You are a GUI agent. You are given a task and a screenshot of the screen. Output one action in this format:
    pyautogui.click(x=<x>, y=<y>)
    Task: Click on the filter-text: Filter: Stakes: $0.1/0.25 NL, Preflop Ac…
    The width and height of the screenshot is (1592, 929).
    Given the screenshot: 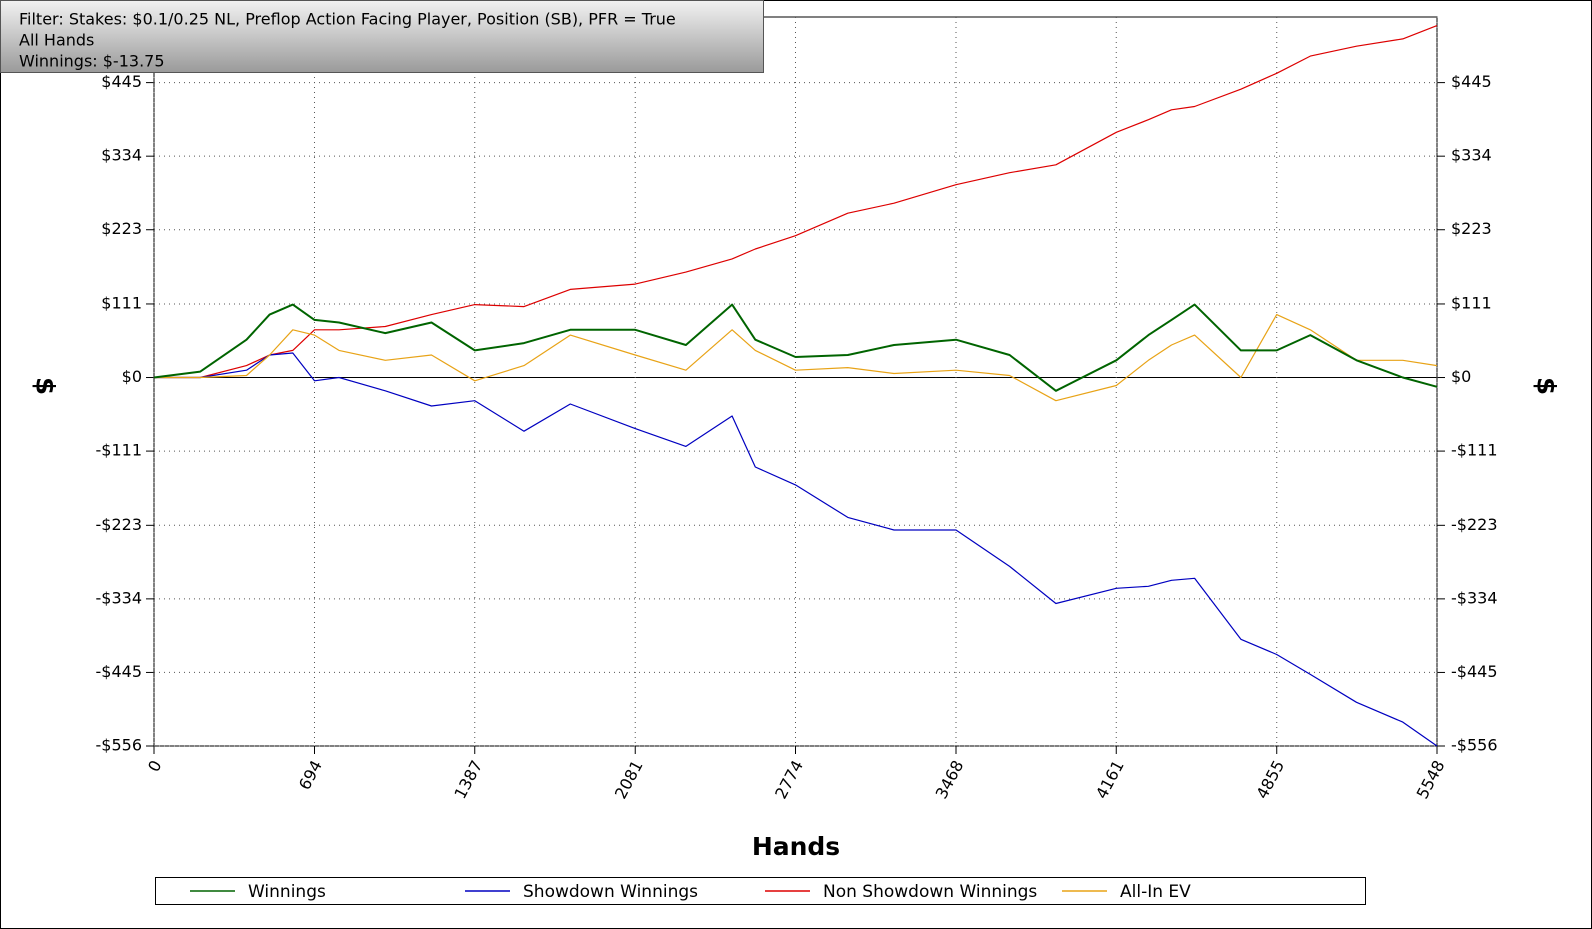 What is the action you would take?
    pyautogui.click(x=347, y=19)
    